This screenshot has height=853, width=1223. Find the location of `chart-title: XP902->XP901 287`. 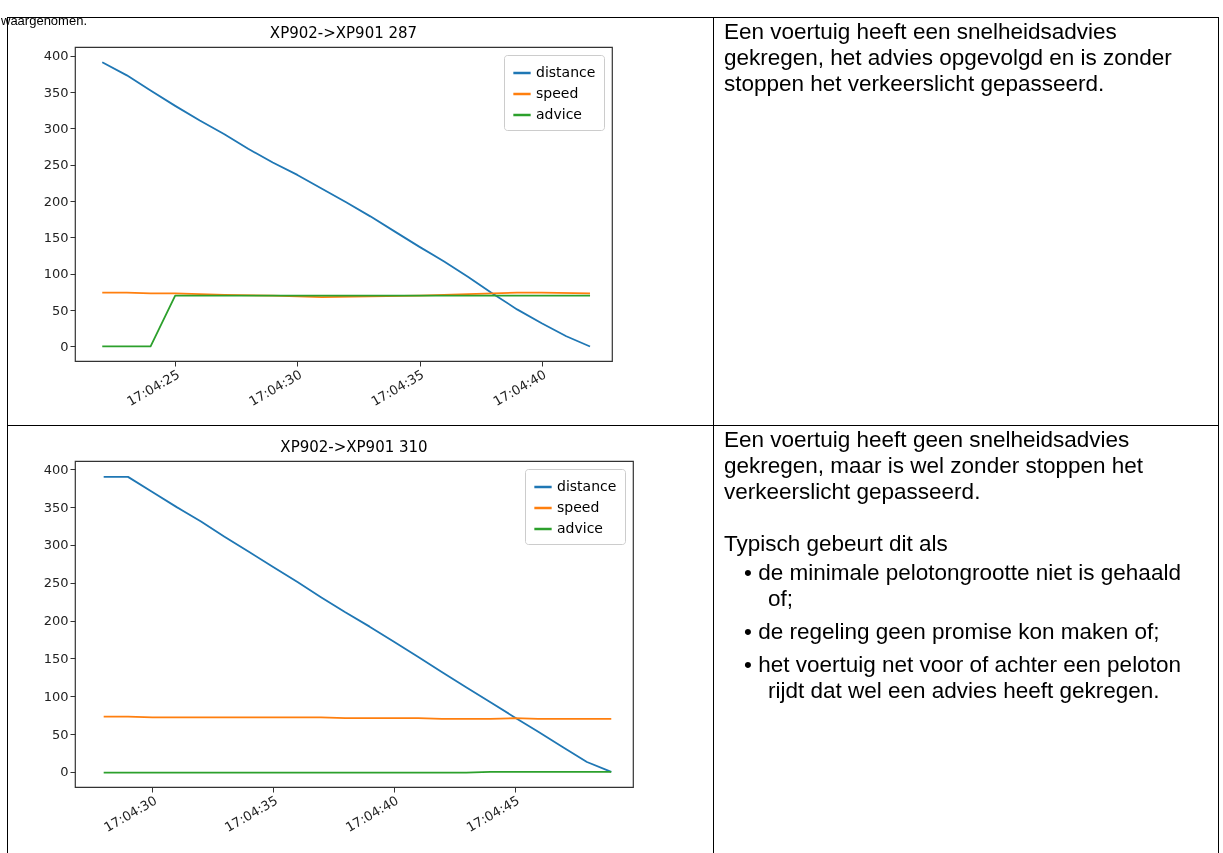

chart-title: XP902->XP901 287 is located at coordinates (343, 33).